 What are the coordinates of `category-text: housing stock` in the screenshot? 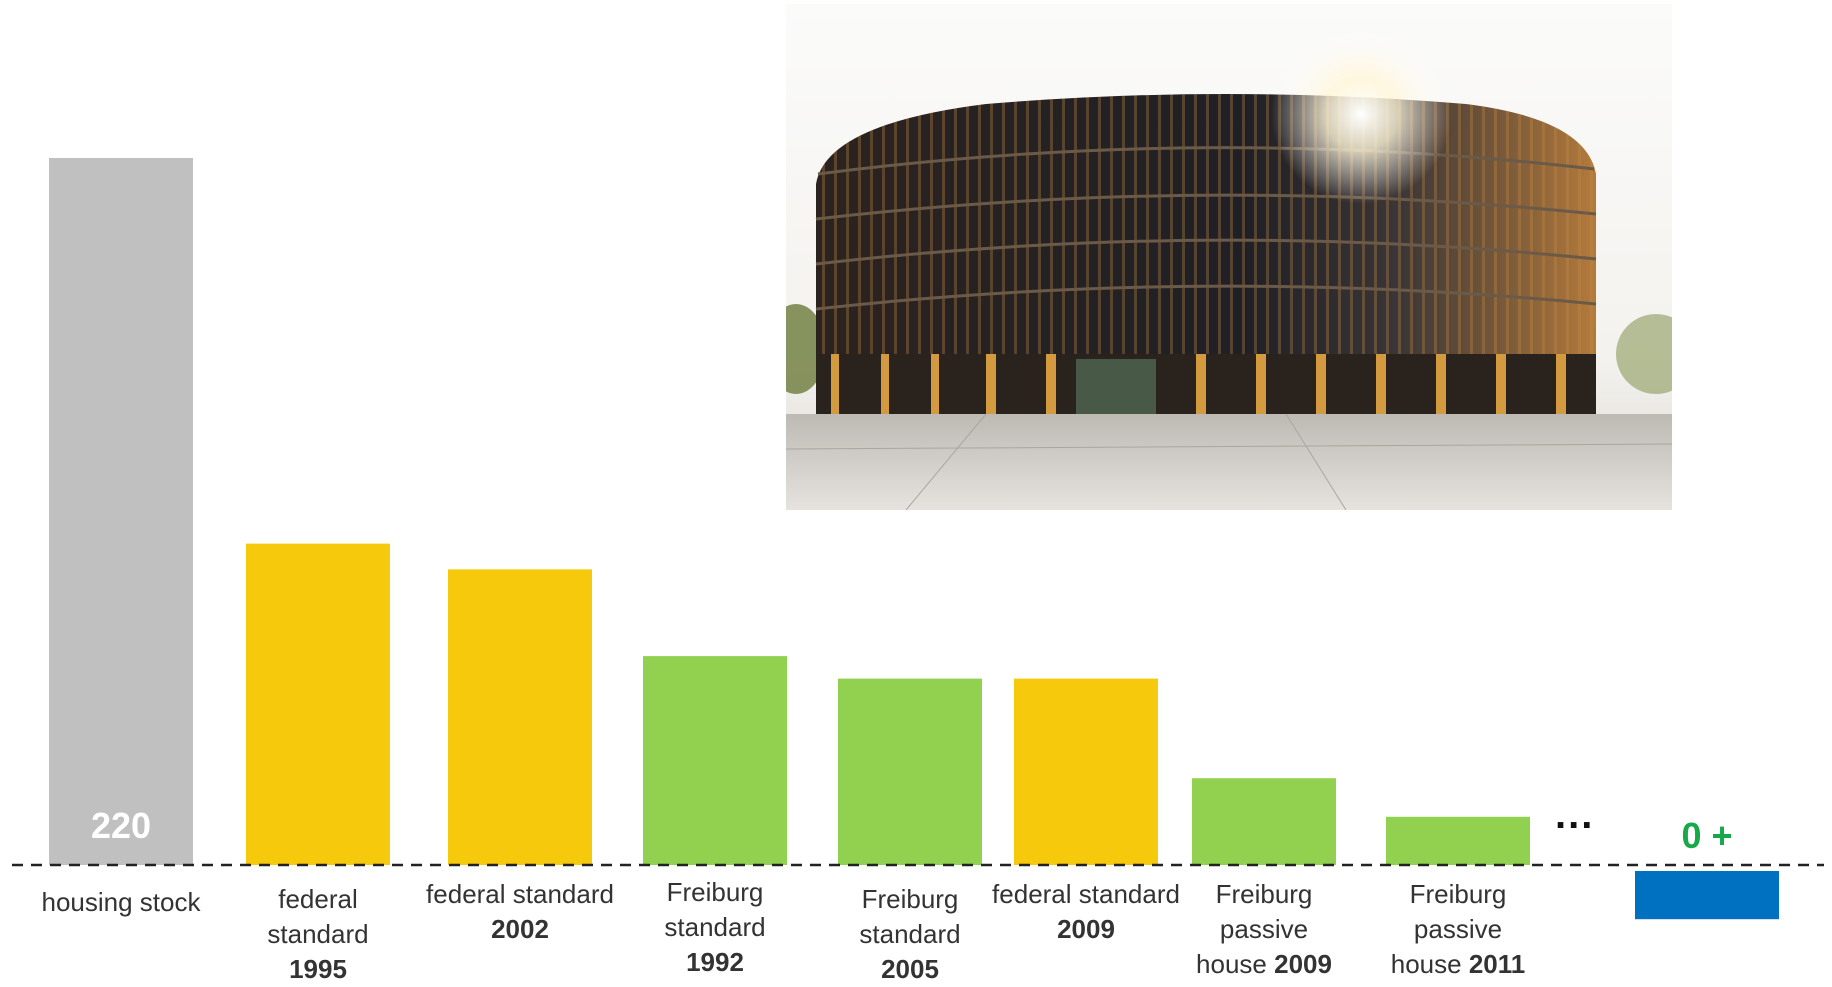 It's located at (121, 902).